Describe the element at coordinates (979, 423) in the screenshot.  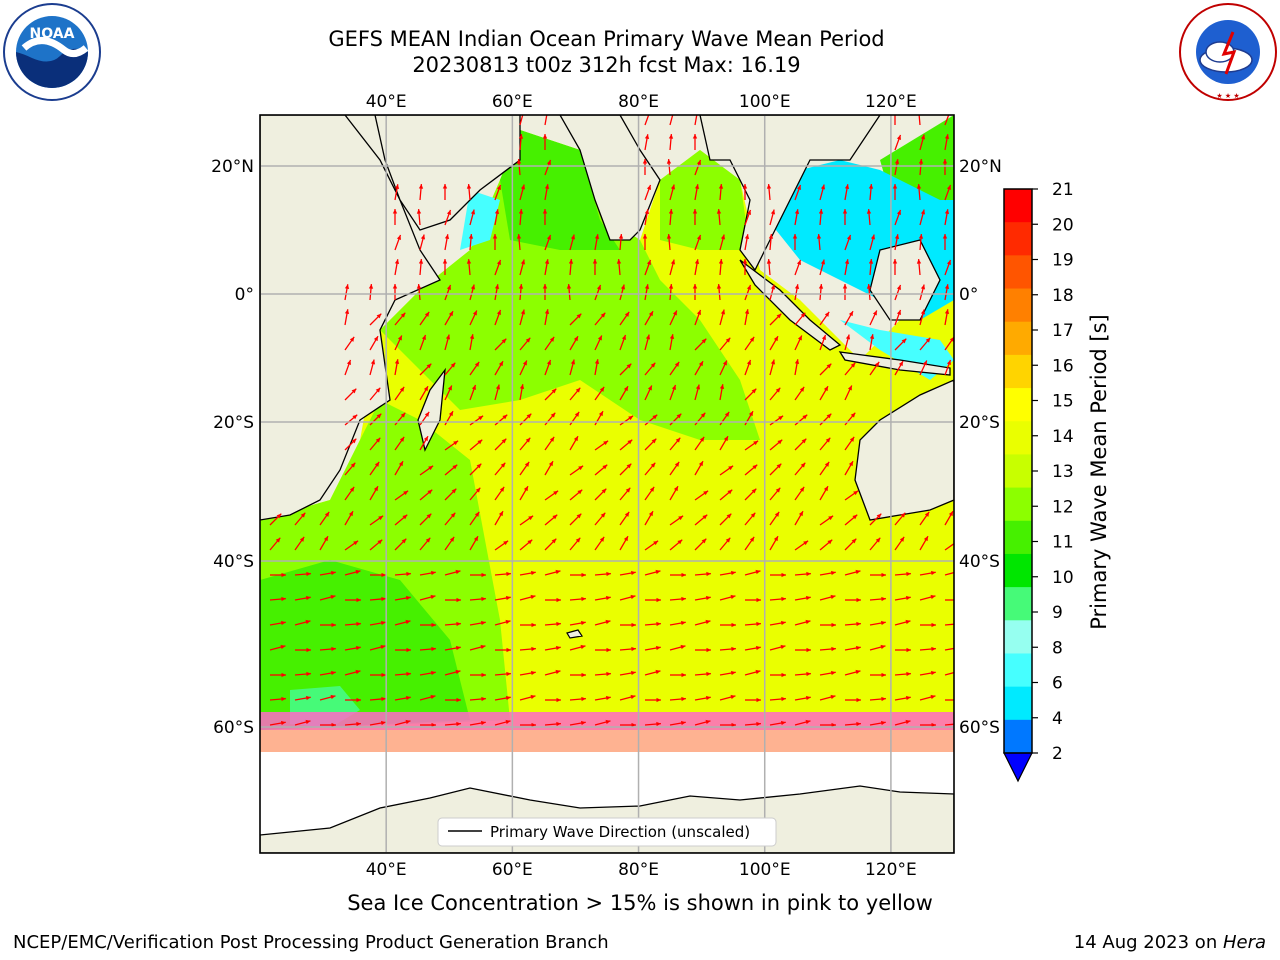
I see `lat-tick-right: 20°S` at that location.